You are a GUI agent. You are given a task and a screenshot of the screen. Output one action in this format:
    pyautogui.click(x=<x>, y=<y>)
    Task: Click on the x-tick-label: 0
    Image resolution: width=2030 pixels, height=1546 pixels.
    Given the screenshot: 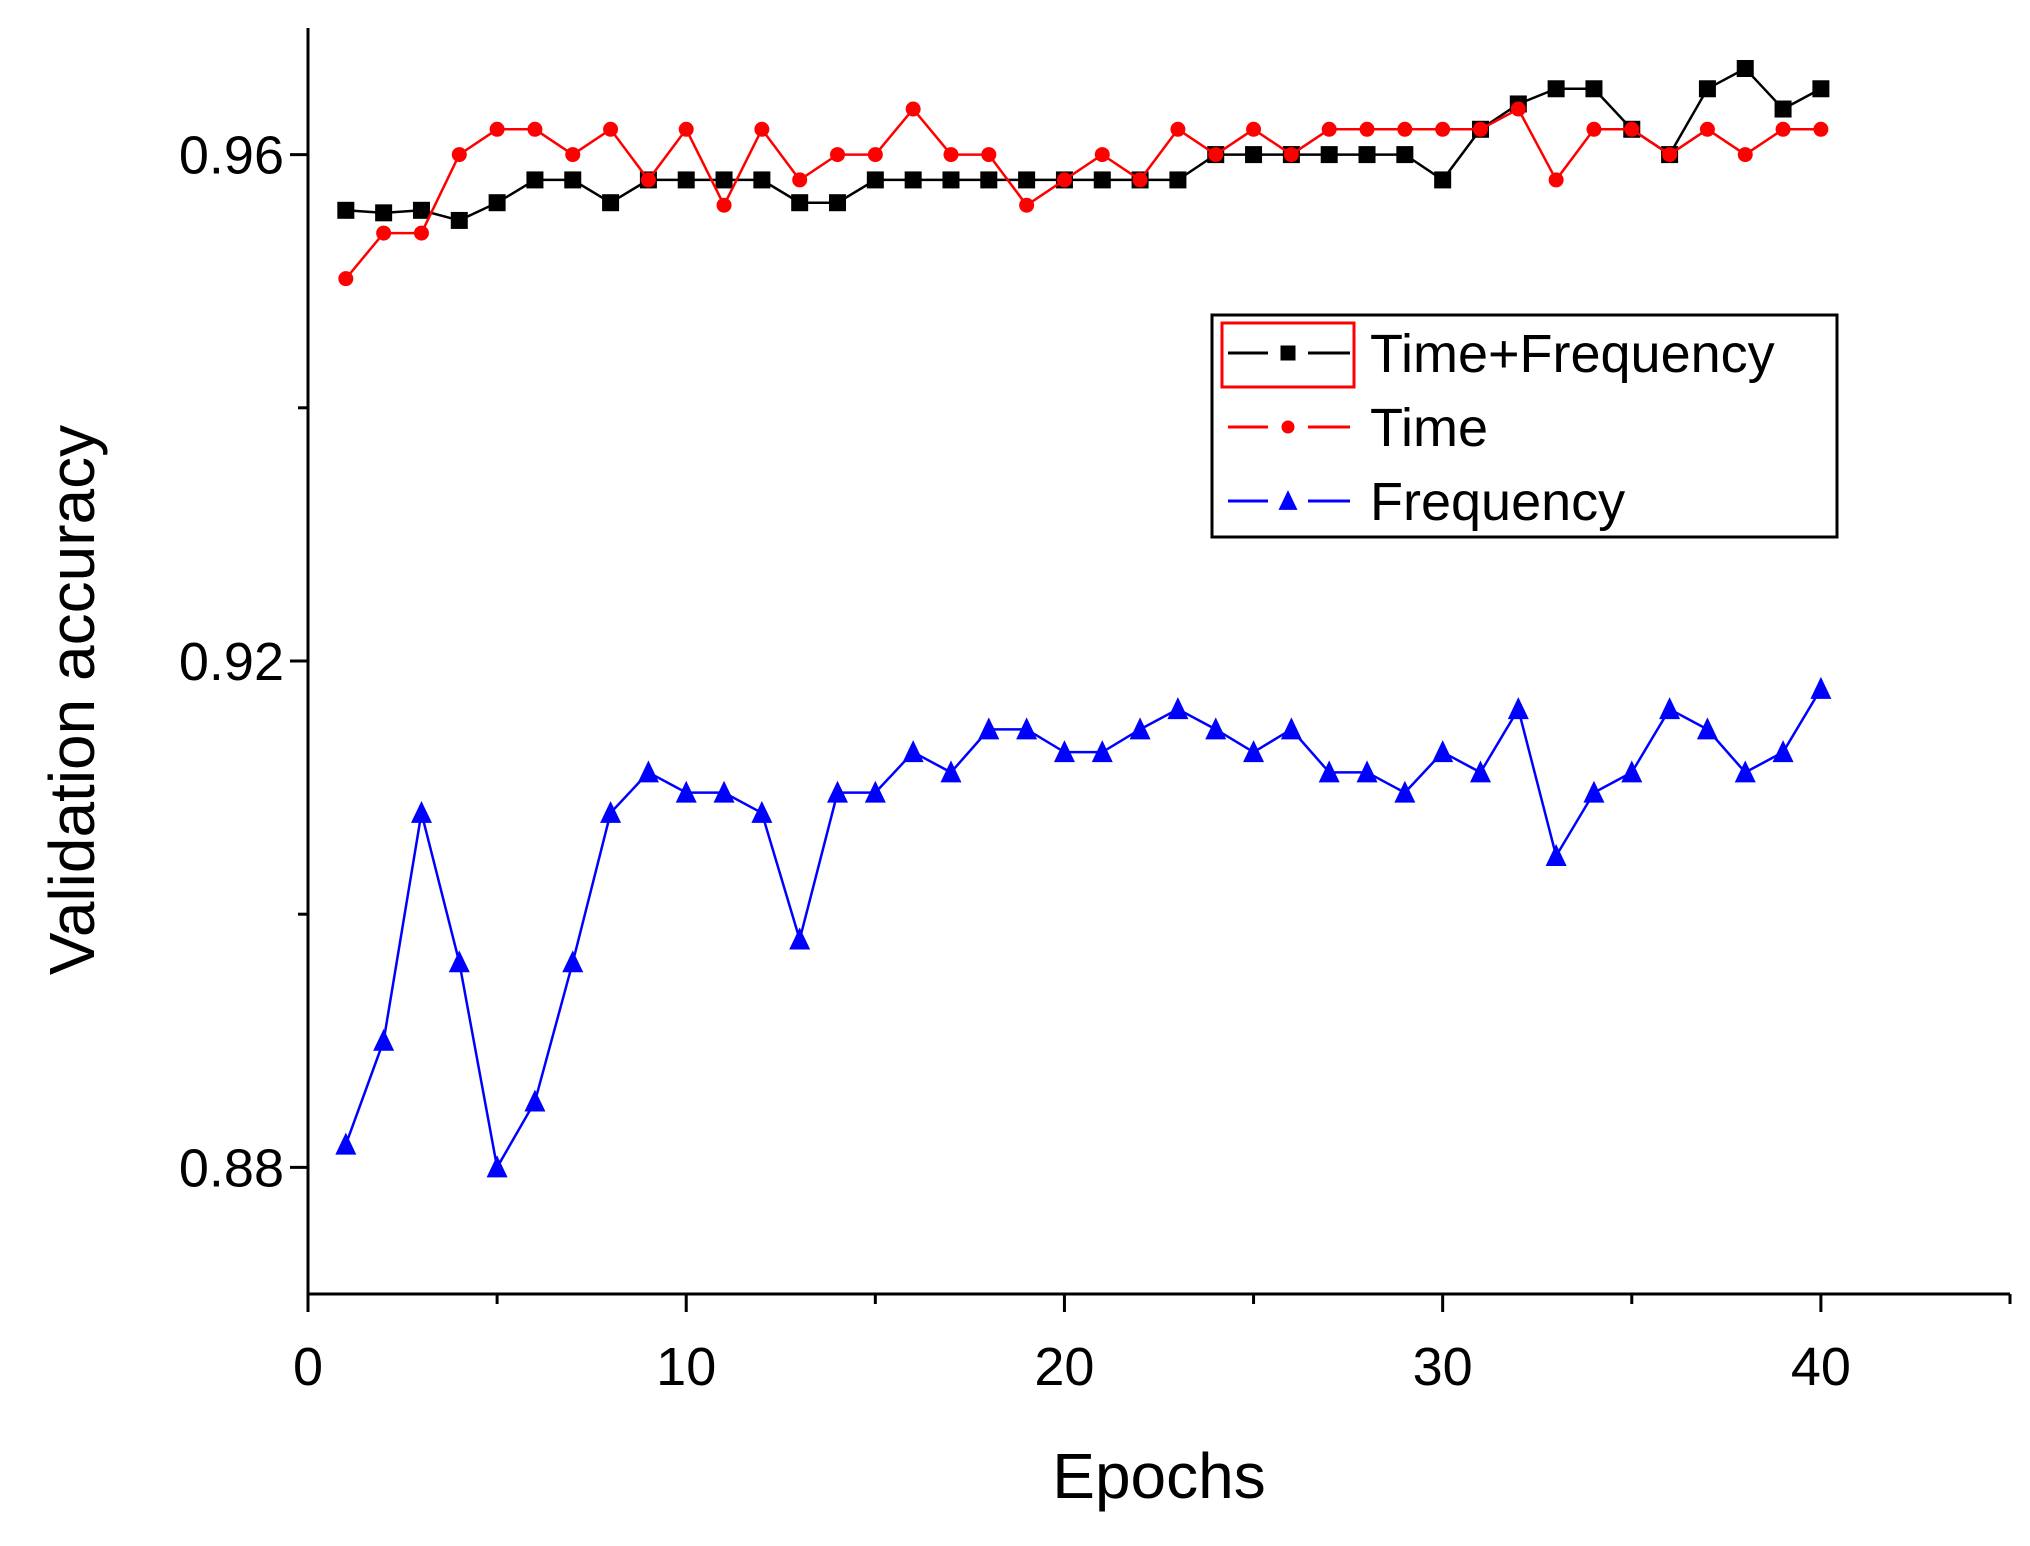 What is the action you would take?
    pyautogui.click(x=308, y=1367)
    